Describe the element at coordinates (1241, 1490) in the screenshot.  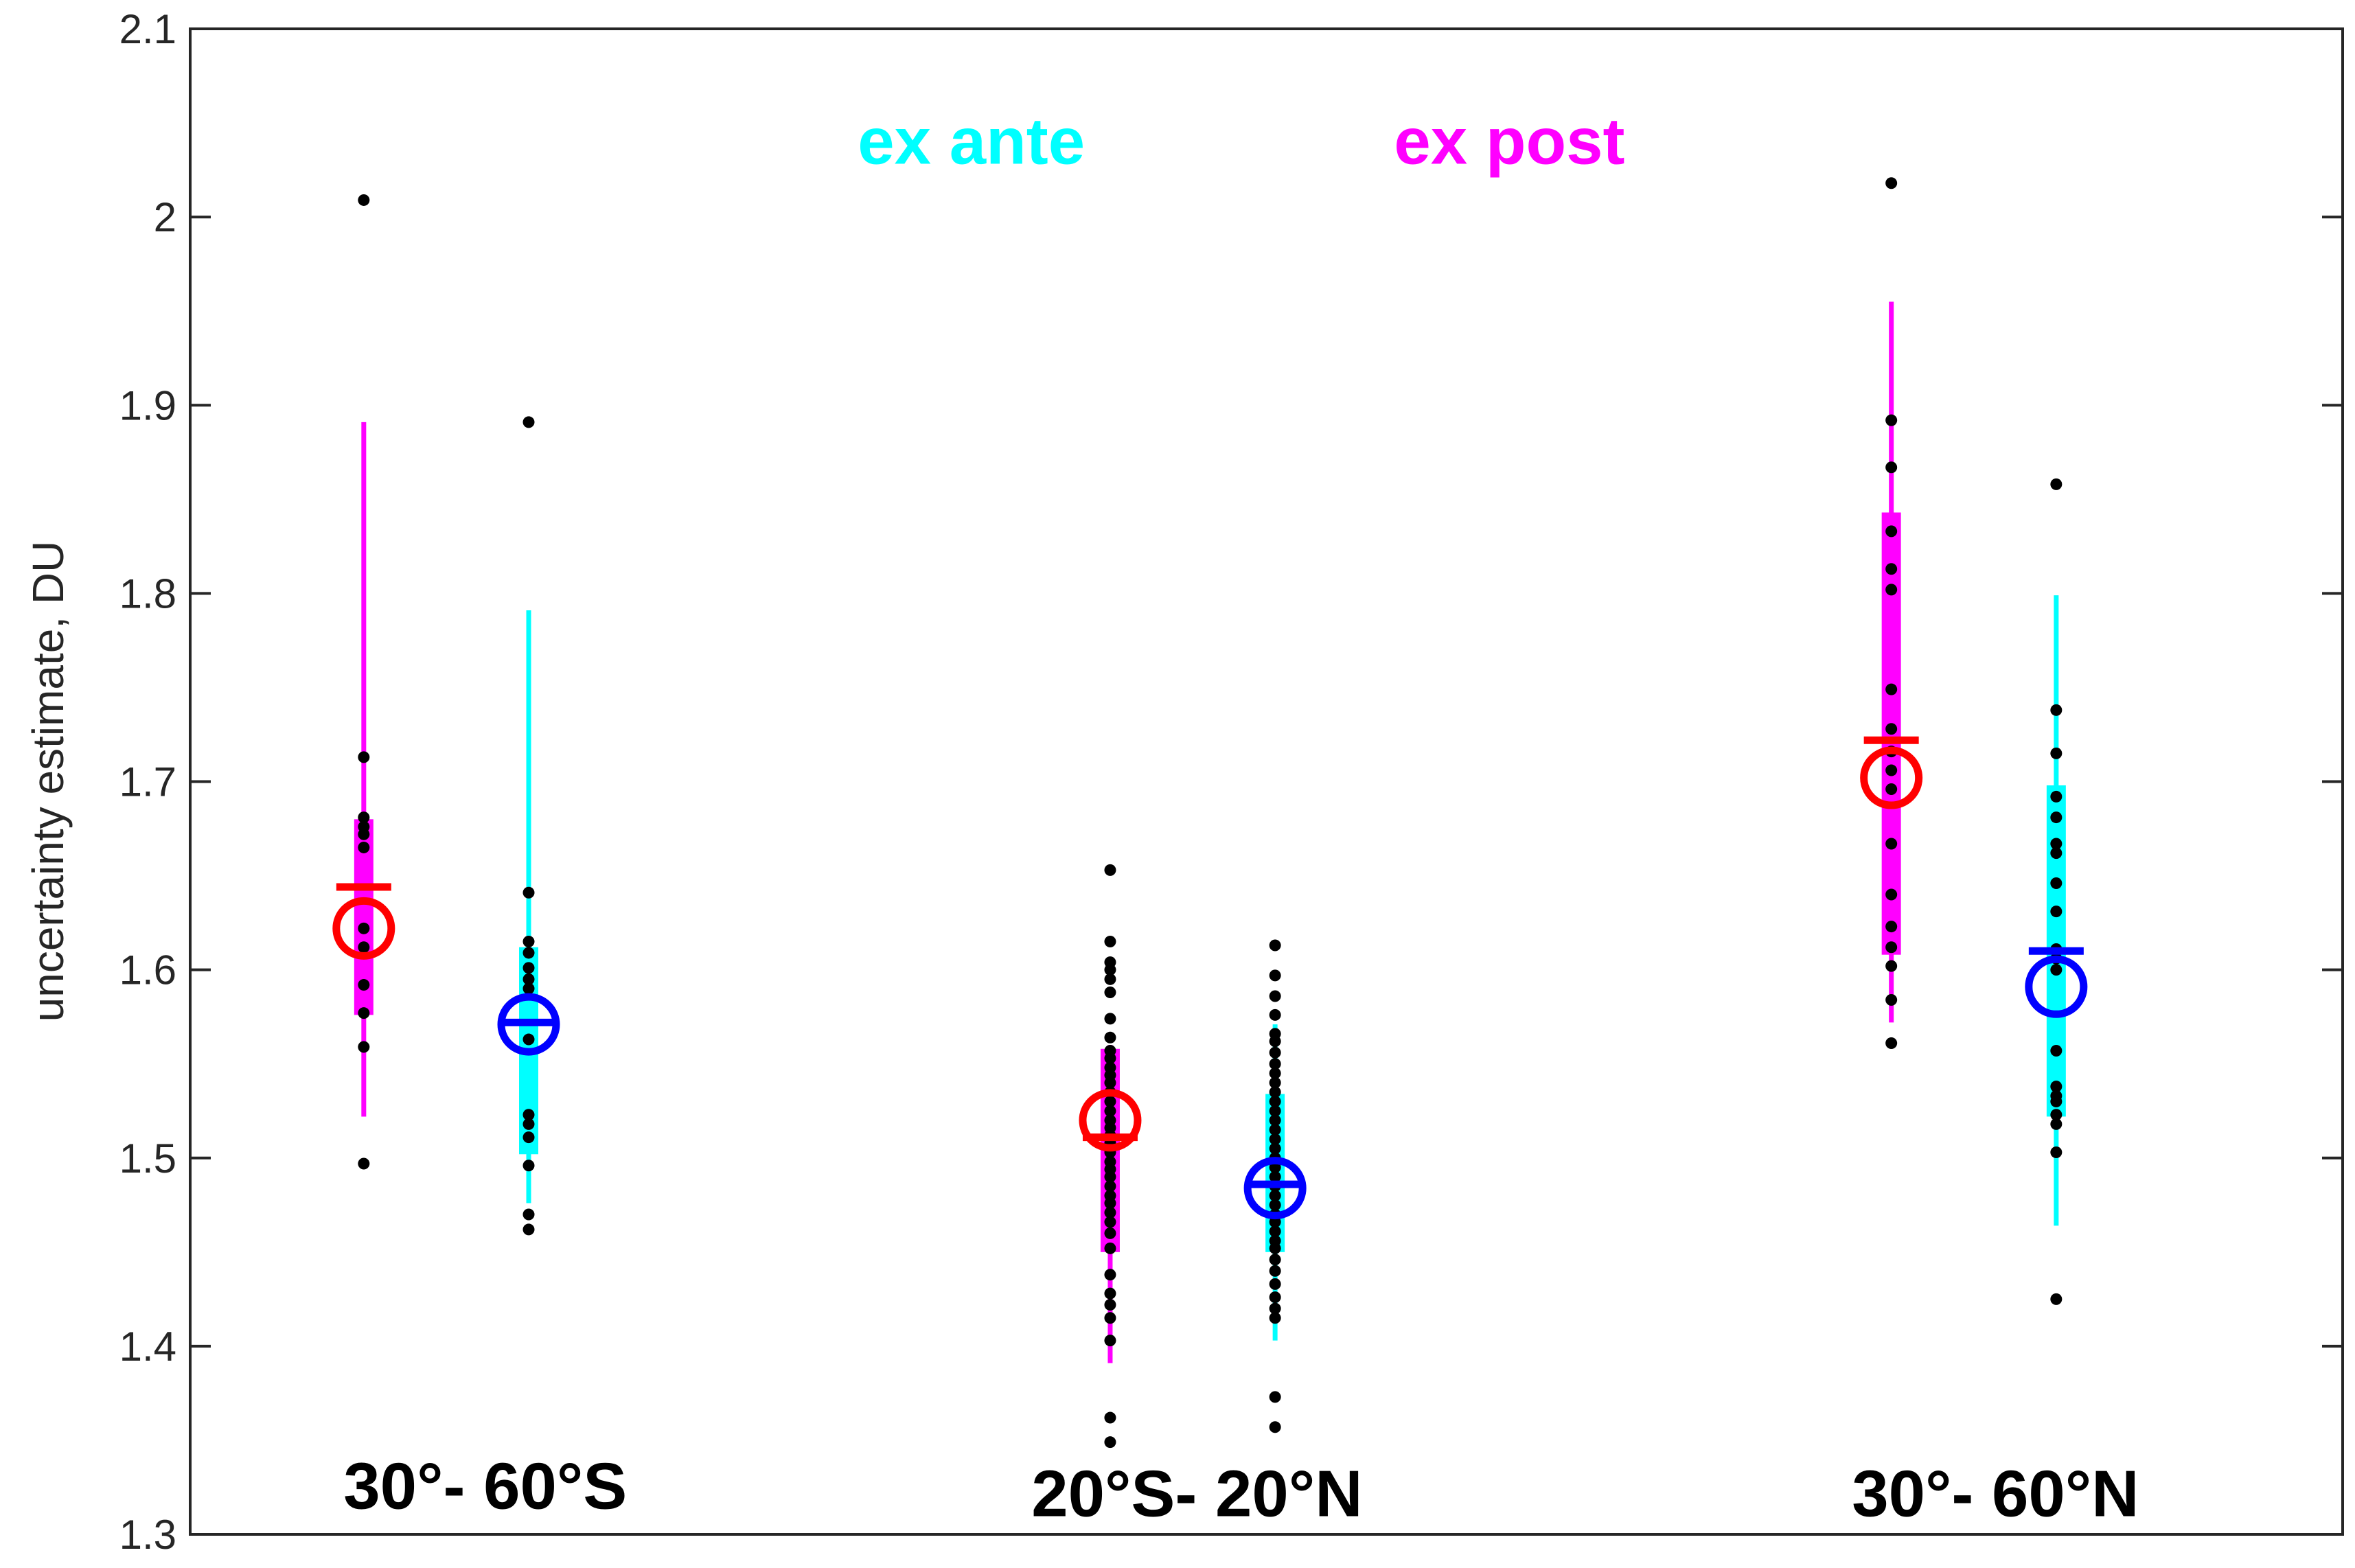
I see `region-labels: 30°- 60°S 20°S- 20°N 30°- 60°N` at that location.